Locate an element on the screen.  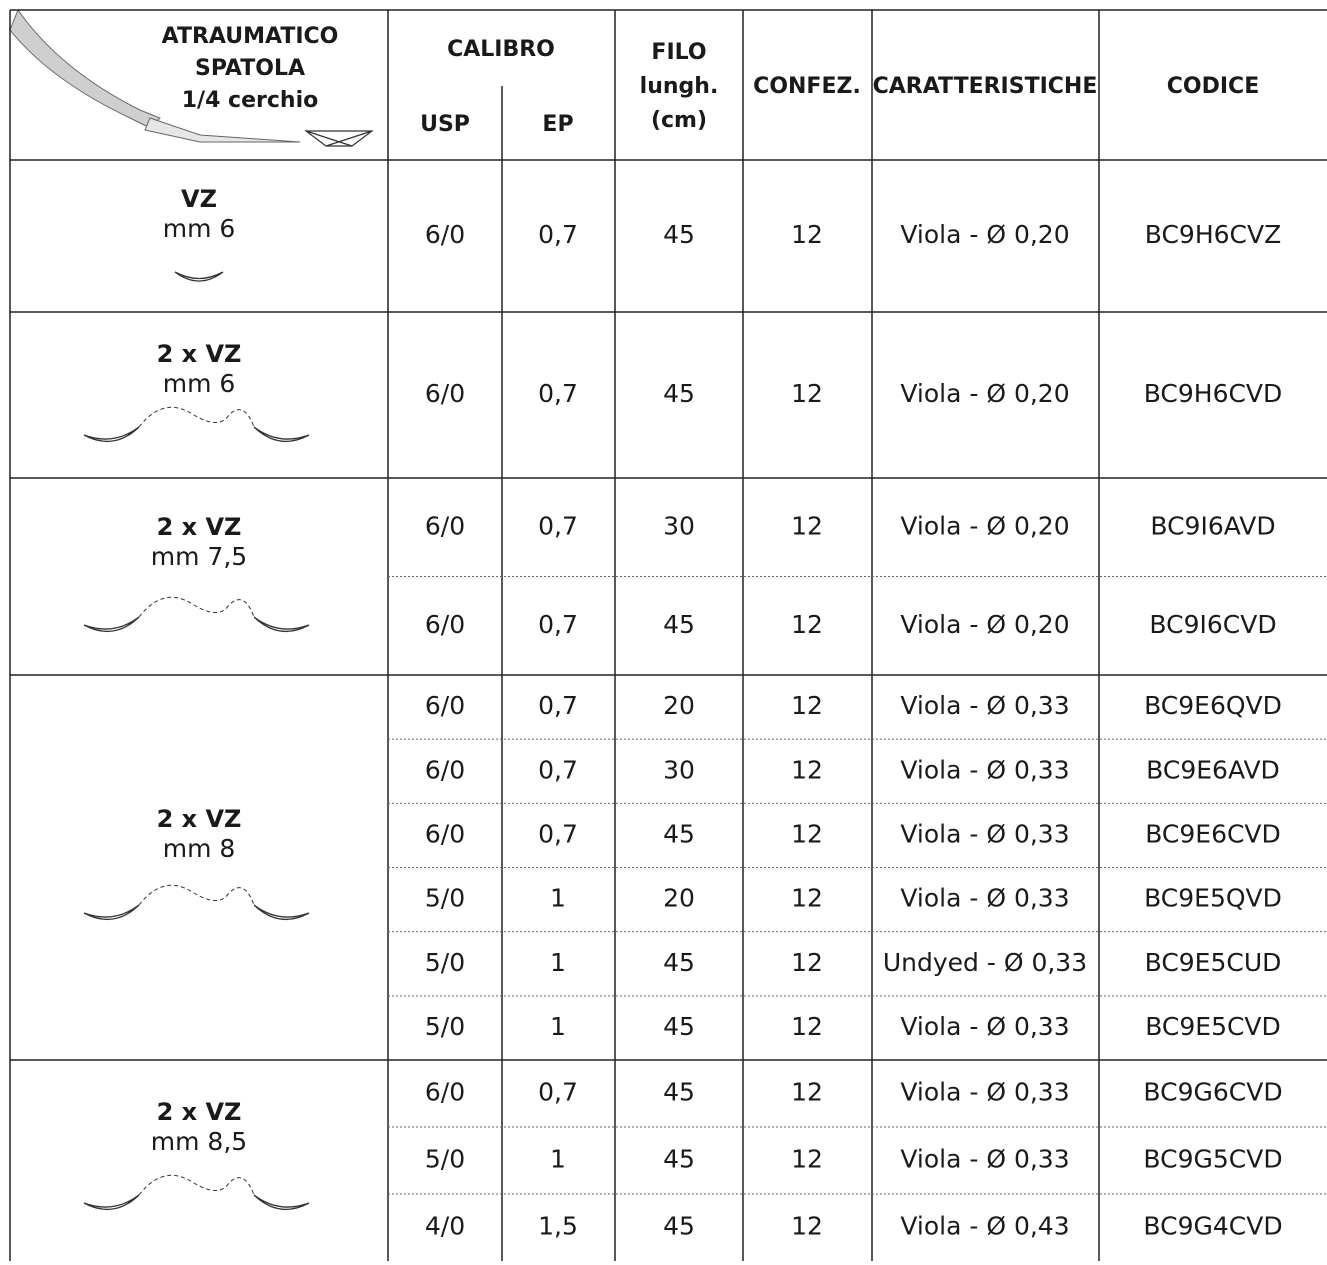
cell-text: BC9E5CUD is located at coordinates (1213, 962).